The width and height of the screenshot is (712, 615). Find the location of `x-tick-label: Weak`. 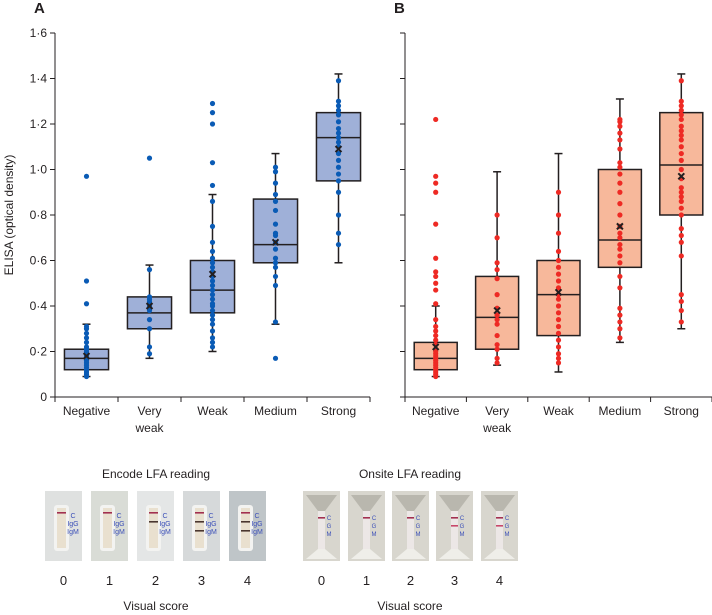

x-tick-label: Weak is located at coordinates (212, 411).